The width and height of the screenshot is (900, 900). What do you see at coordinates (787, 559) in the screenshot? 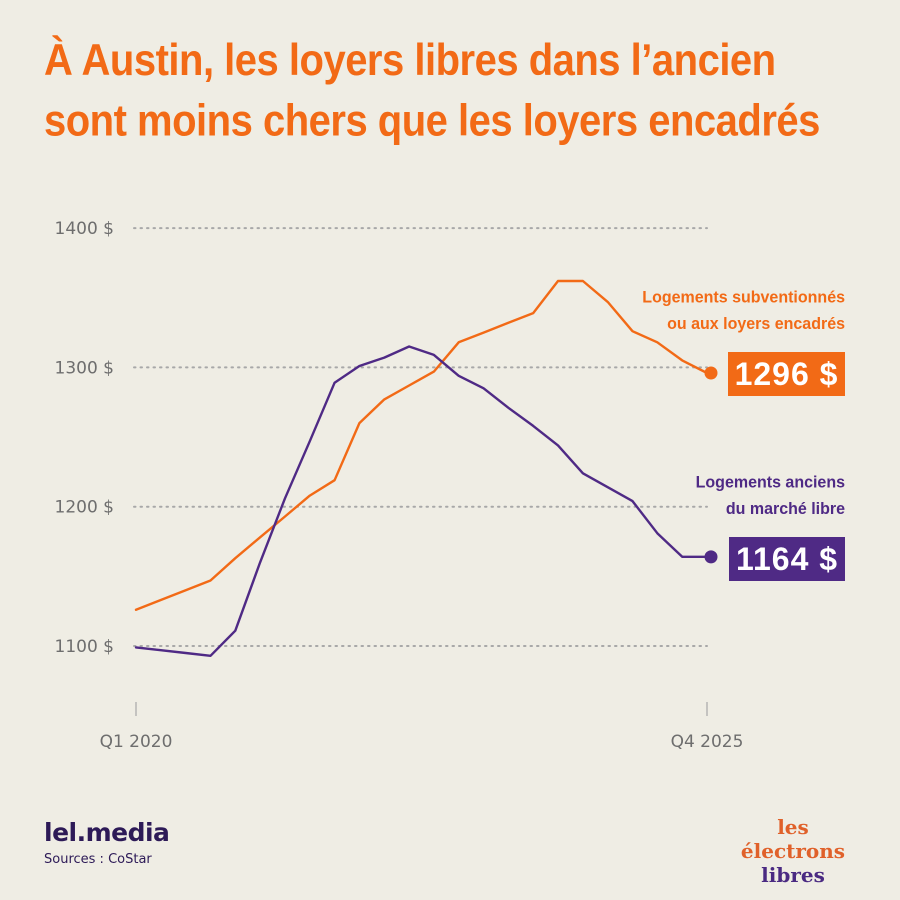
I see `purple-value-badge: 1164 $` at bounding box center [787, 559].